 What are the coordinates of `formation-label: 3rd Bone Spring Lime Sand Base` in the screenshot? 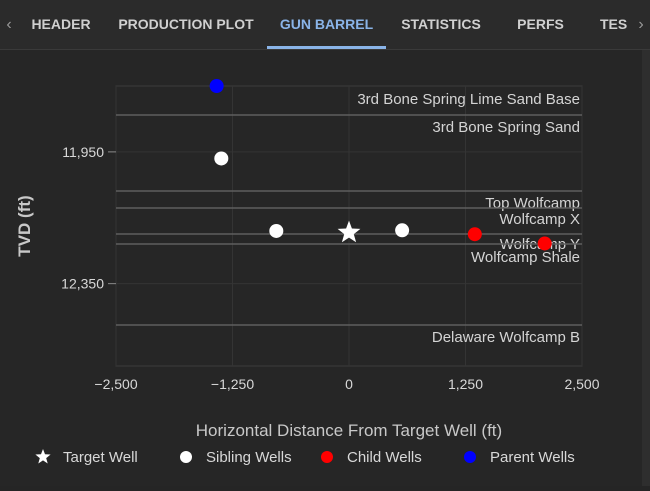 It's located at (468, 99).